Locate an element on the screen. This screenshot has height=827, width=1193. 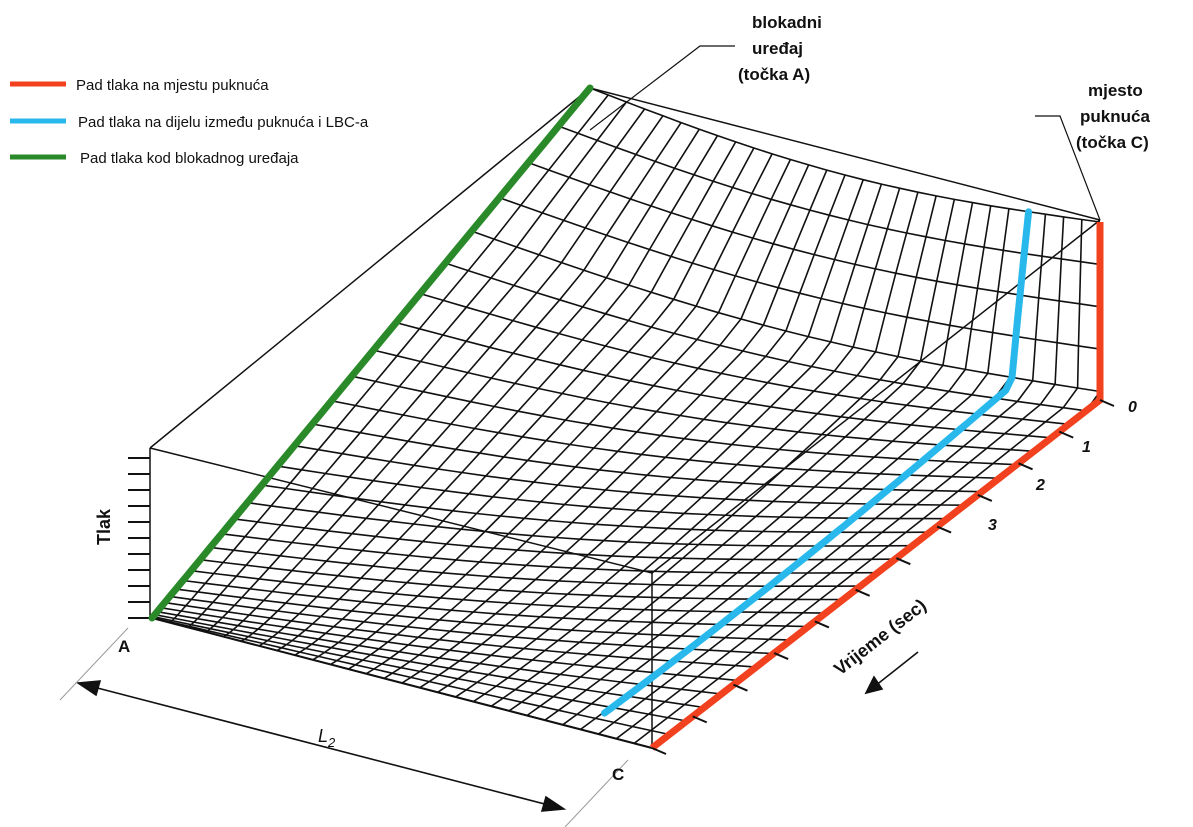
surface-back-edge is located at coordinates (402, 683).